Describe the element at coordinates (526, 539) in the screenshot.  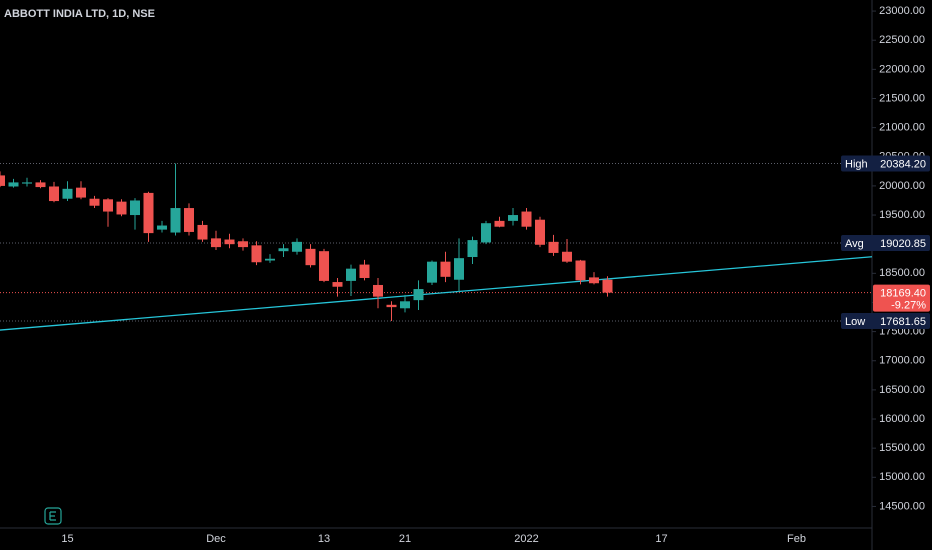
I see `x-tick-label: 2022` at that location.